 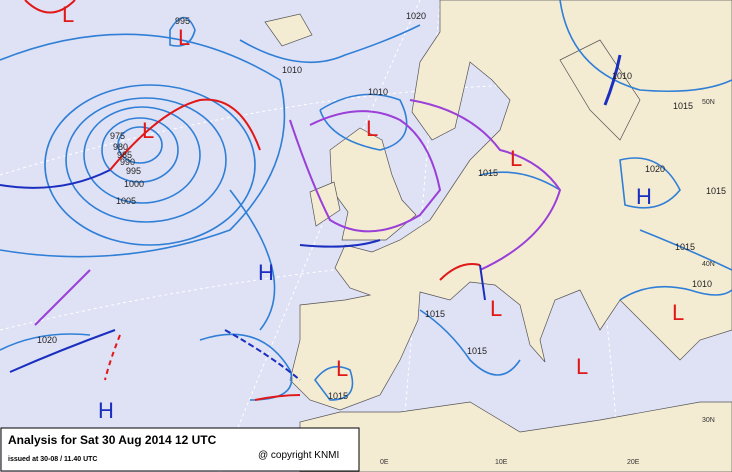 I want to click on isobar-label: 990, so click(x=127, y=162).